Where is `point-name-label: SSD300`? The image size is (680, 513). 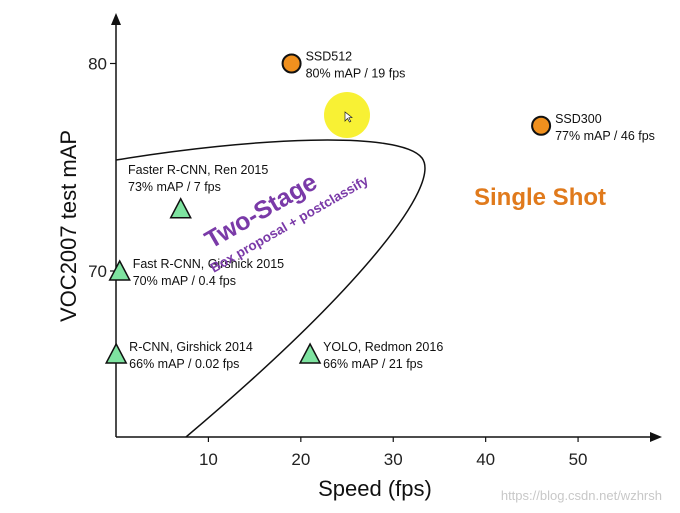
point-name-label: SSD300 is located at coordinates (578, 119).